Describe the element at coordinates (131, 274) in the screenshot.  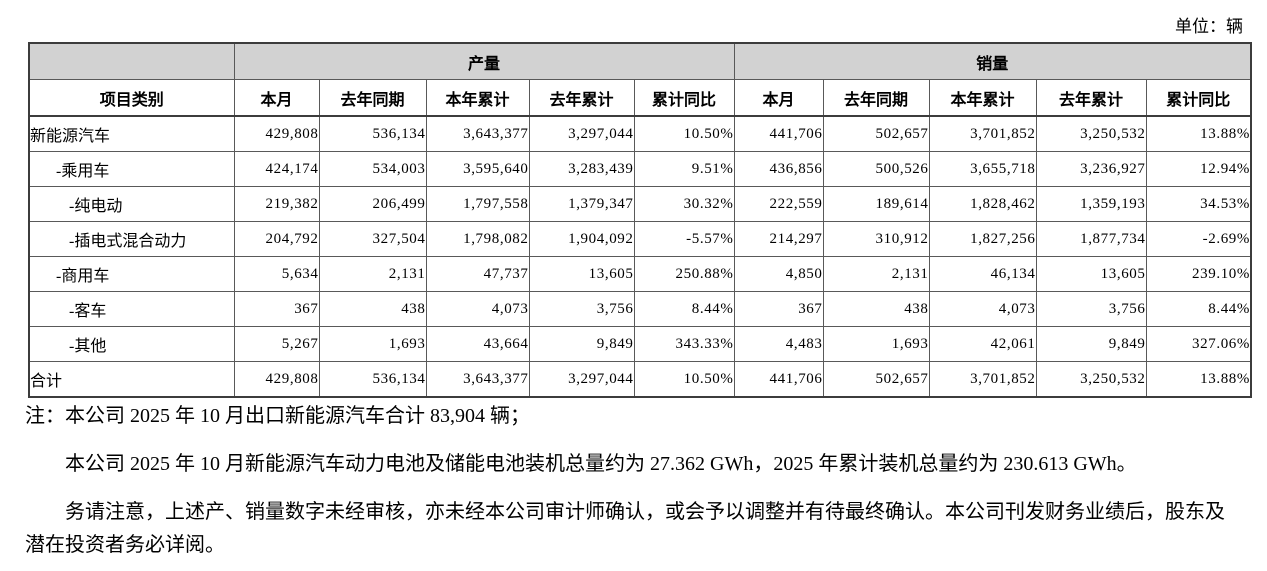
I see `row-label: -商用车` at that location.